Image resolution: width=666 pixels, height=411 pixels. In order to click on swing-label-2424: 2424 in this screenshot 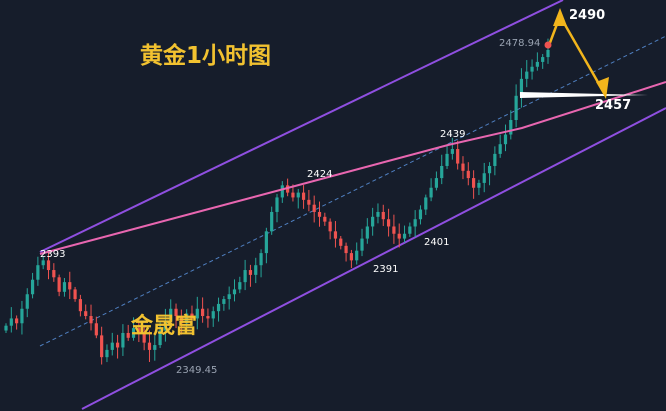, I will do `click(320, 174)`.